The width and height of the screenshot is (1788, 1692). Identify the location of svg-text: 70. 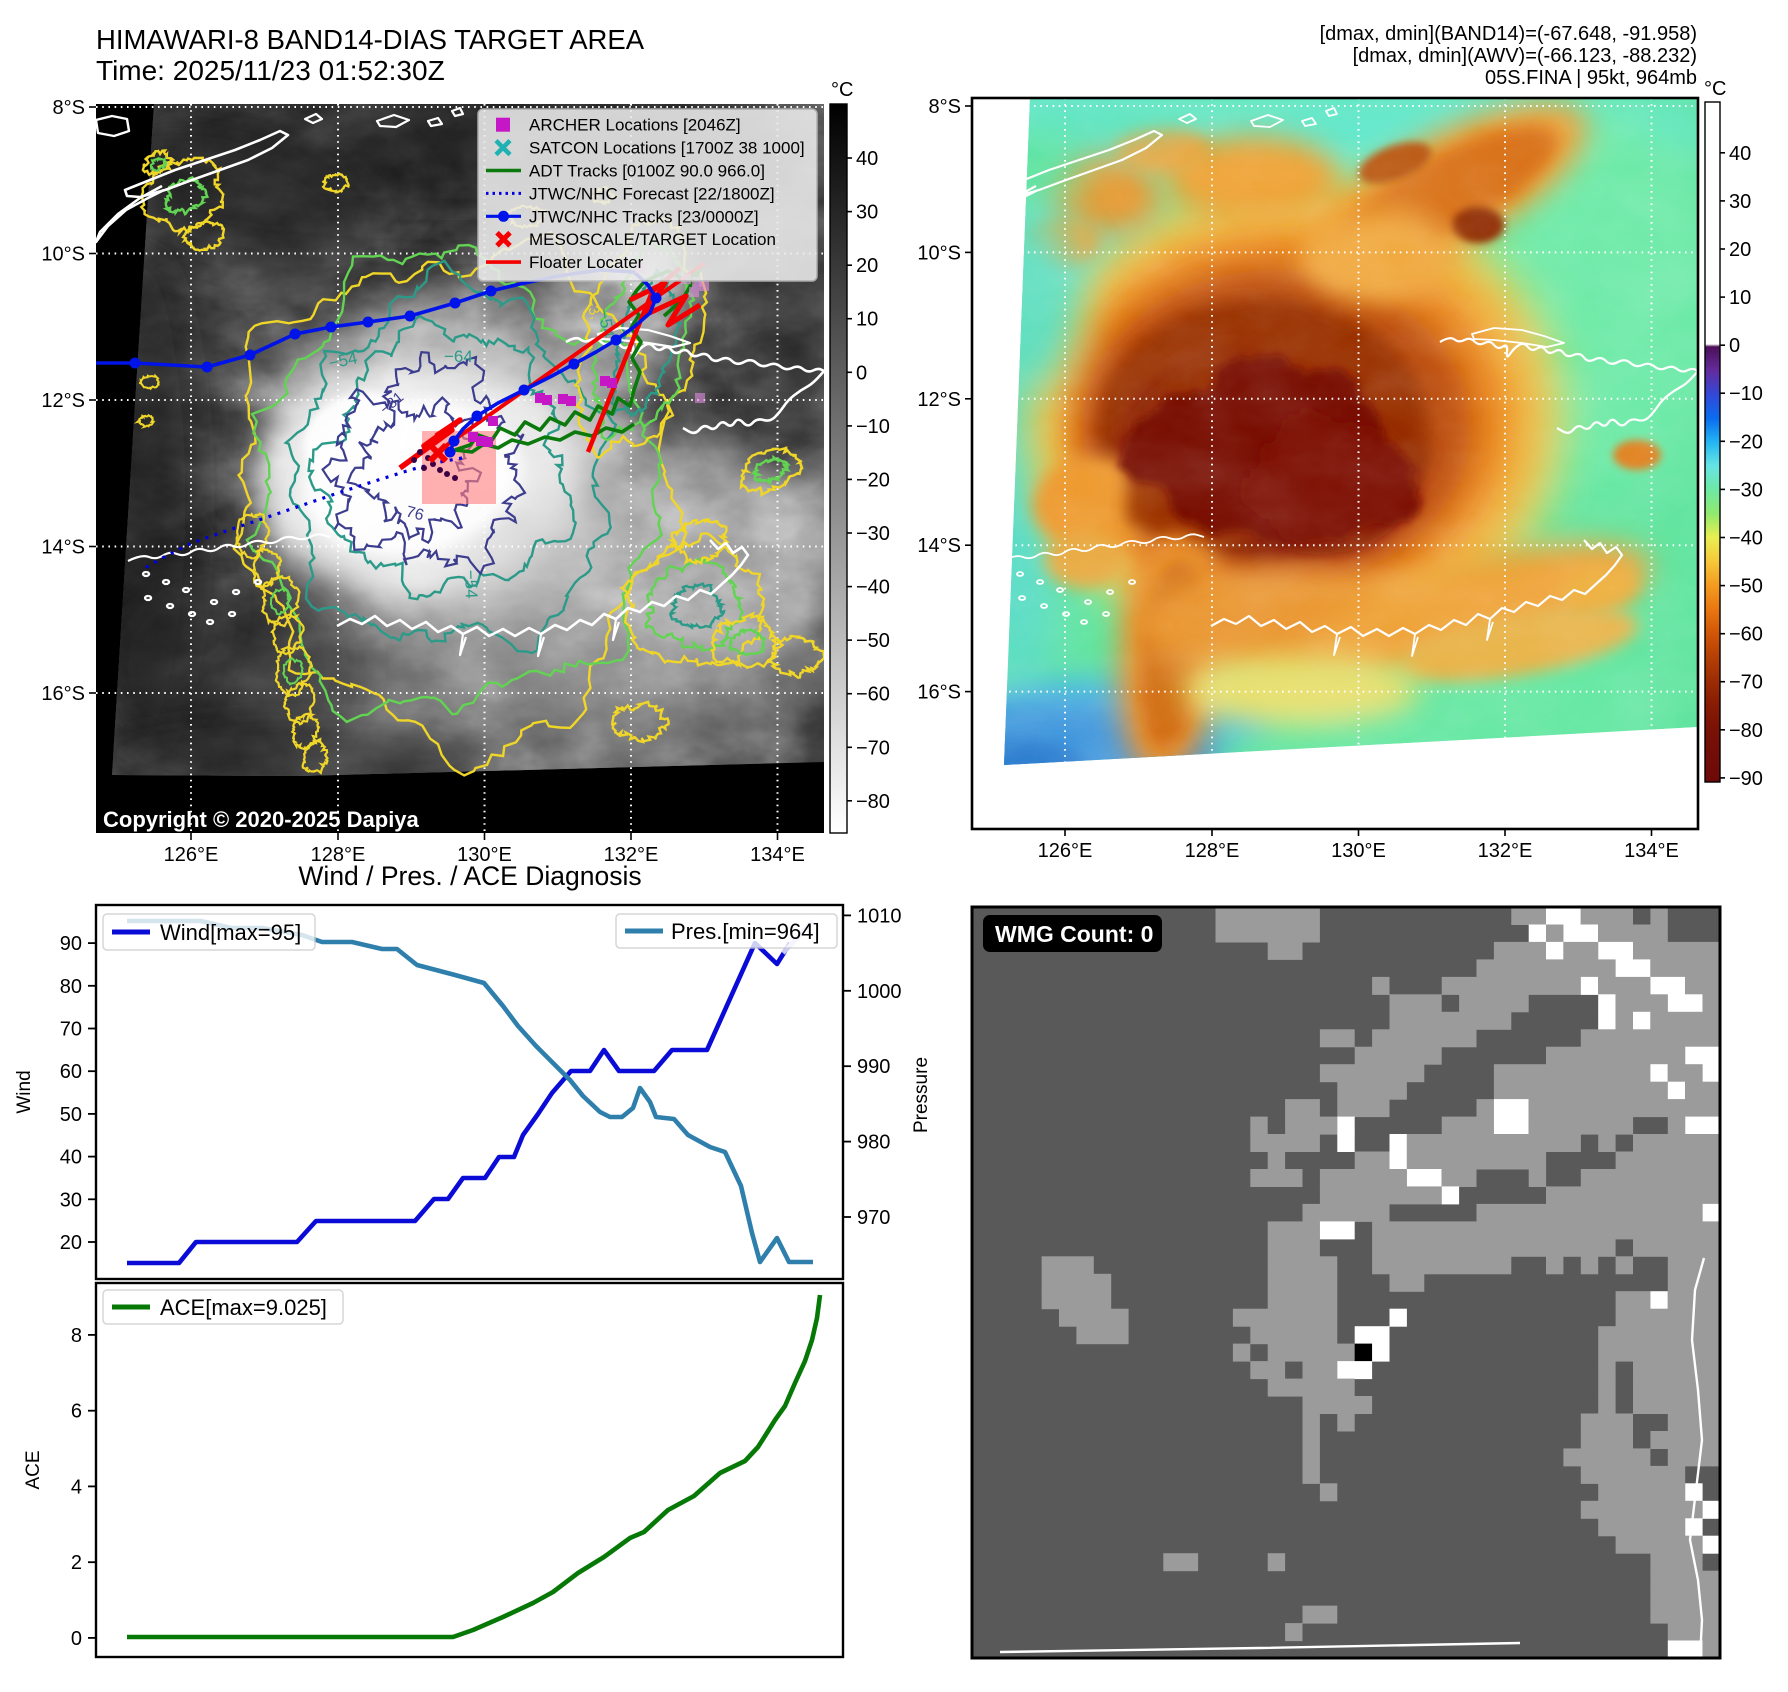
(71, 1030).